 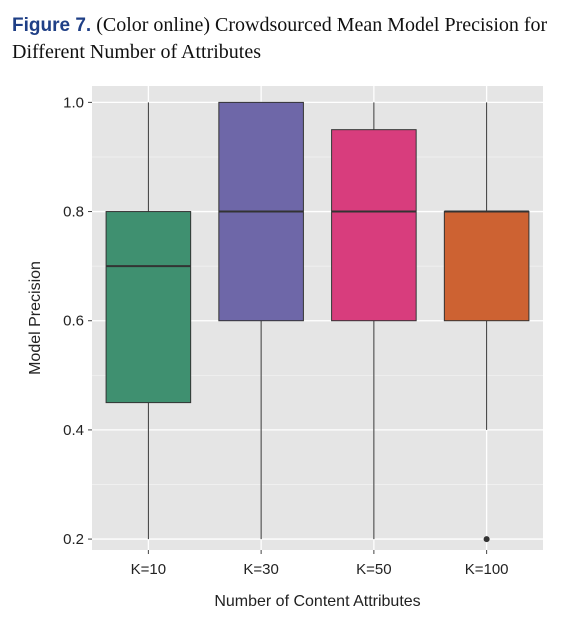 What do you see at coordinates (73, 539) in the screenshot?
I see `y-tick-label: 0.2` at bounding box center [73, 539].